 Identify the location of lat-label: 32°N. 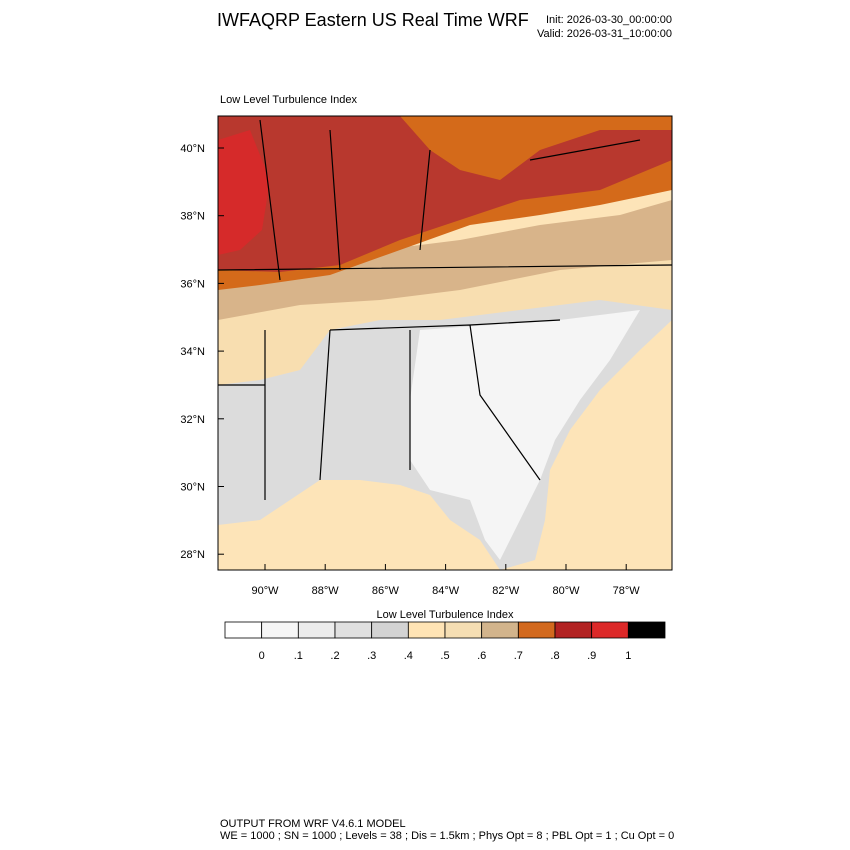
(192, 420).